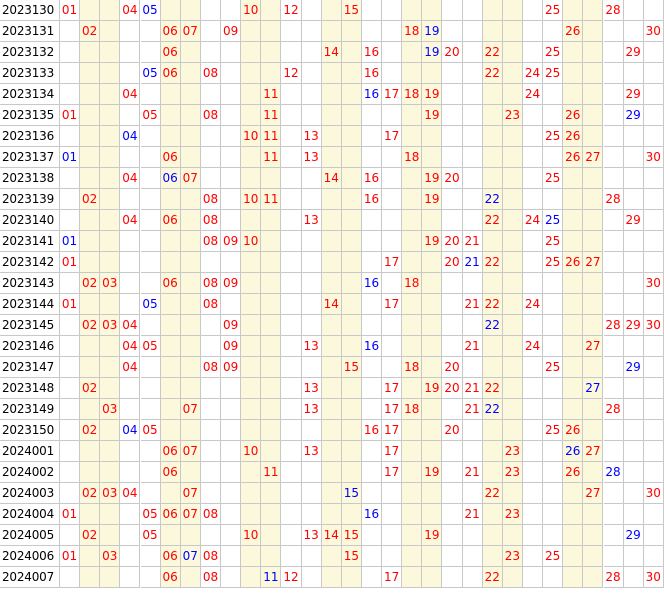 This screenshot has height=599, width=664. Describe the element at coordinates (332, 514) in the screenshot. I see `table-row: 2024004 01 05 06 07 08 16 21 23` at that location.